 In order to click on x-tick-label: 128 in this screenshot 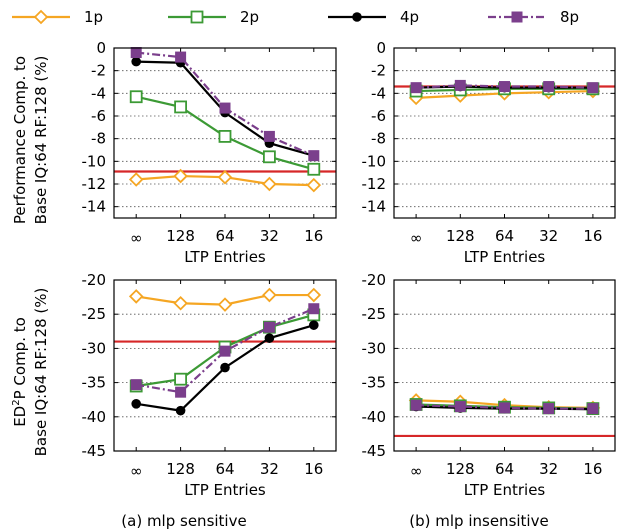, I will do `click(460, 469)`.